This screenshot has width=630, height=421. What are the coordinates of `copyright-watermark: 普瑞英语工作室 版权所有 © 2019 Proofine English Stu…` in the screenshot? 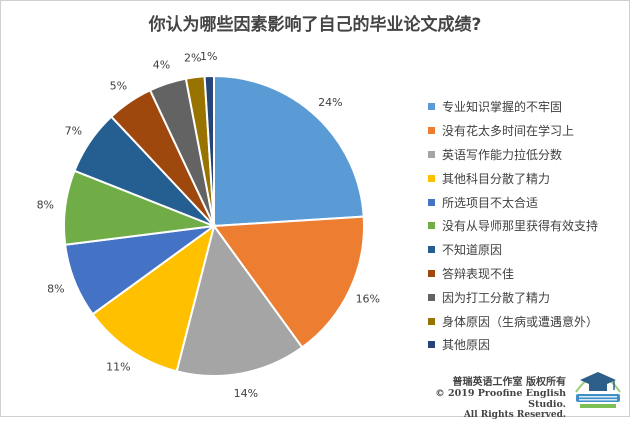 It's located at (487, 399).